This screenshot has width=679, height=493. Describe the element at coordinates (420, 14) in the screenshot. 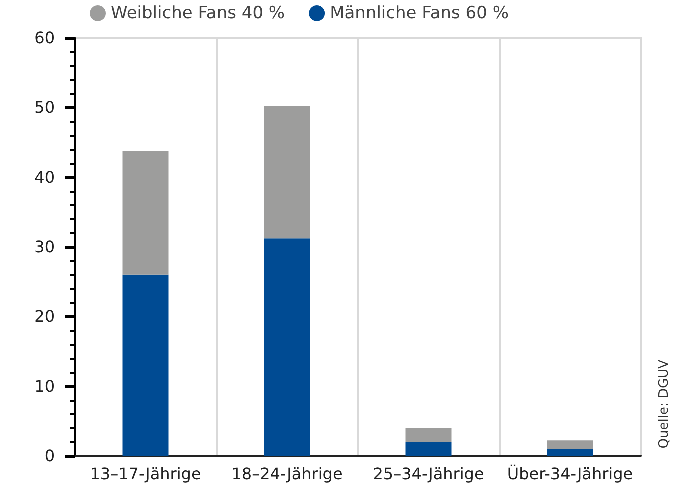

I see `legend-label: Männliche Fans 60 %` at that location.